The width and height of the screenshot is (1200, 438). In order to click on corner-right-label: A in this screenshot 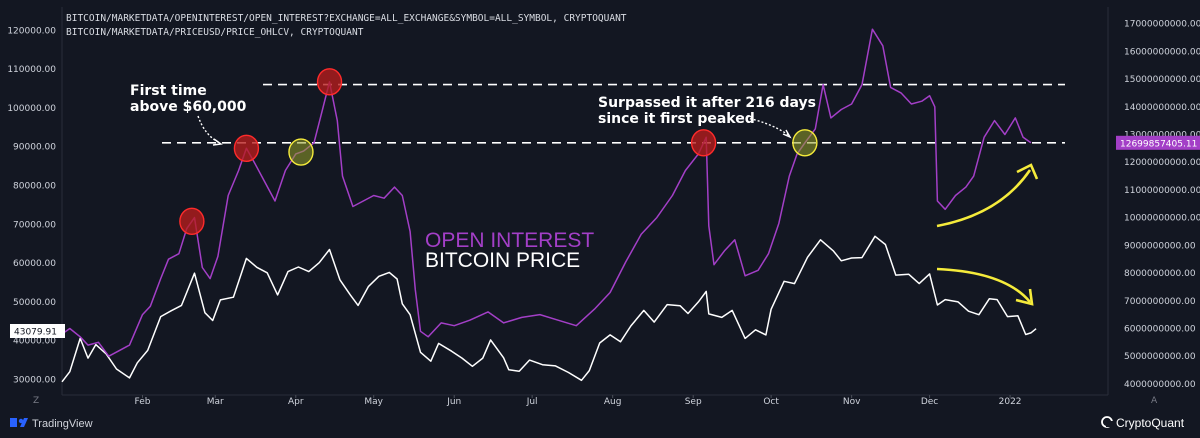, I will do `click(1154, 401)`.